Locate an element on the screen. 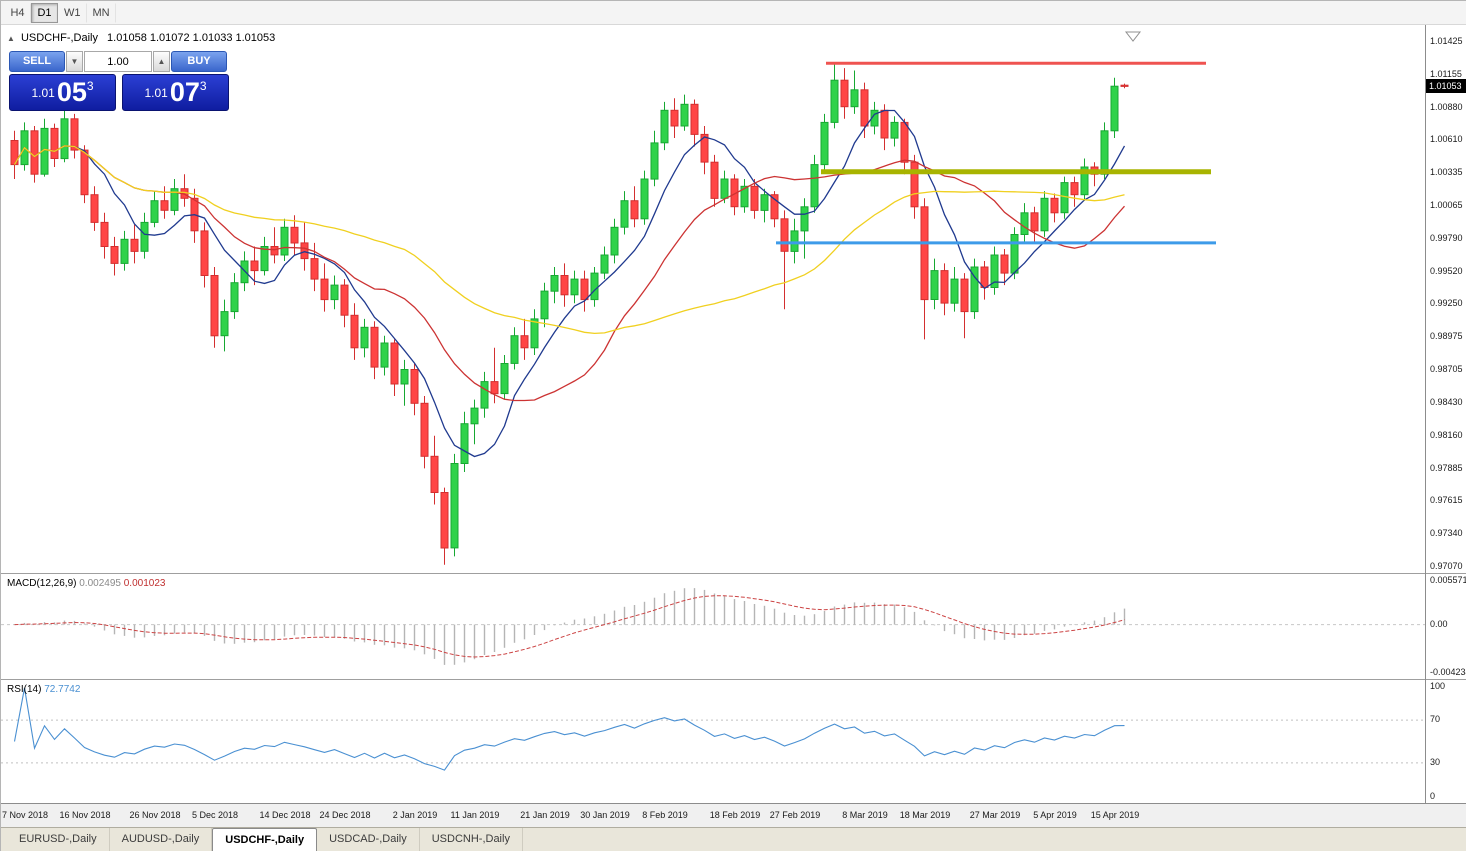 The width and height of the screenshot is (1466, 851). ask-price-display: 1.01 07 3 is located at coordinates (175, 92).